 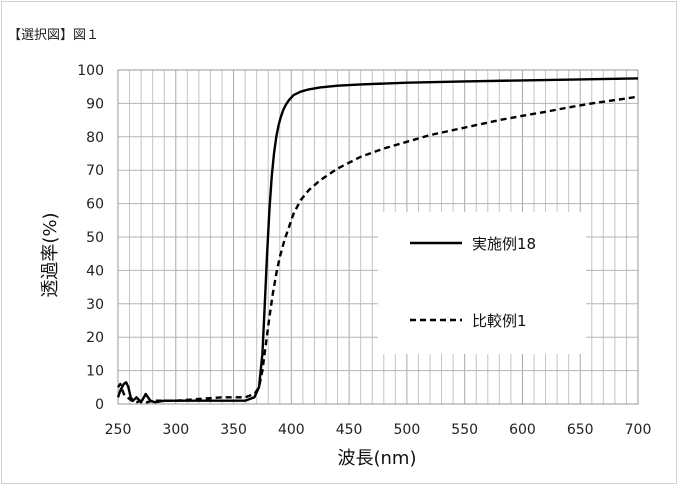 I want to click on x-tick-label: 550, so click(x=464, y=430).